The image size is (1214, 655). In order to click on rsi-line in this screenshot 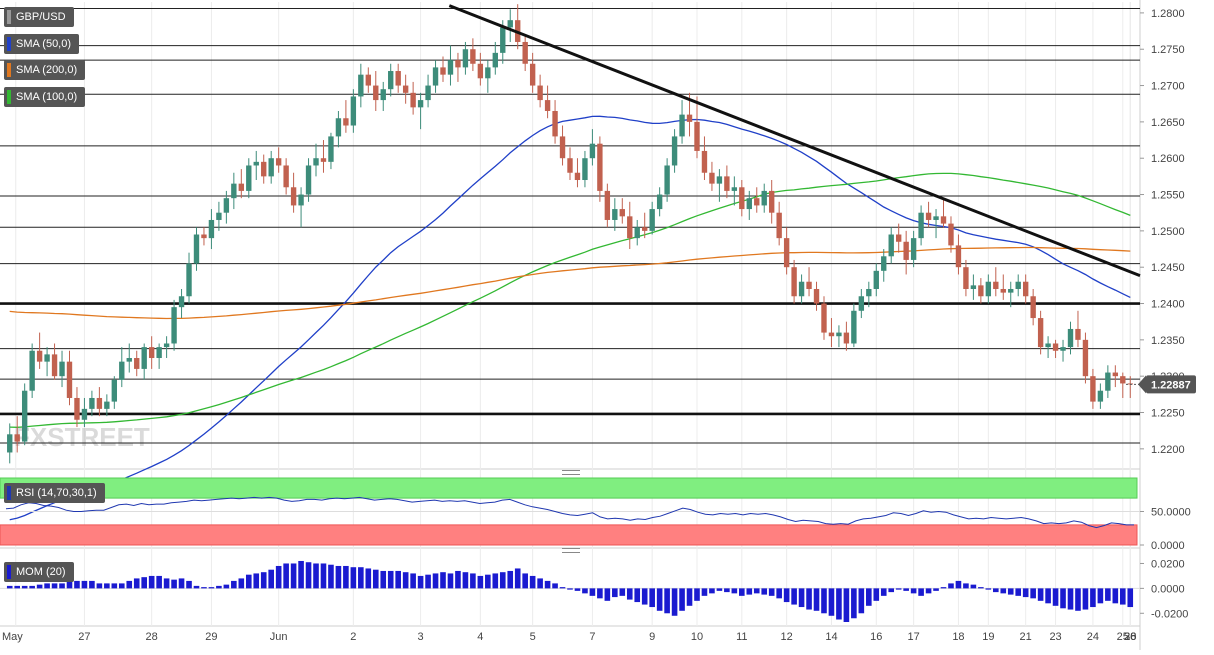, I will do `click(569, 512)`.